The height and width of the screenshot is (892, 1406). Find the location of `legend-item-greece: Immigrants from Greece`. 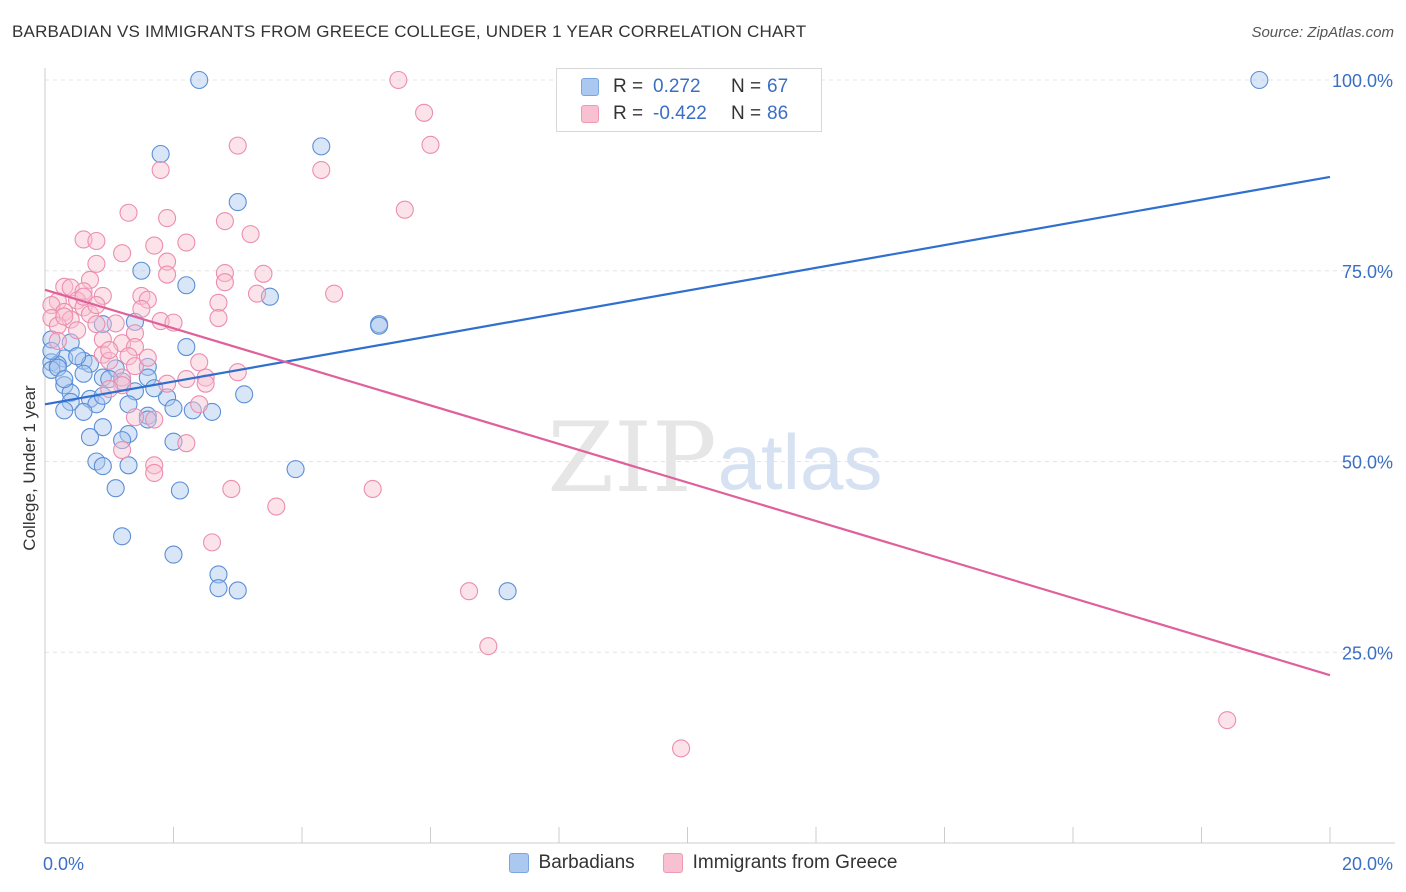

legend-item-greece: Immigrants from Greece is located at coordinates (779, 863).